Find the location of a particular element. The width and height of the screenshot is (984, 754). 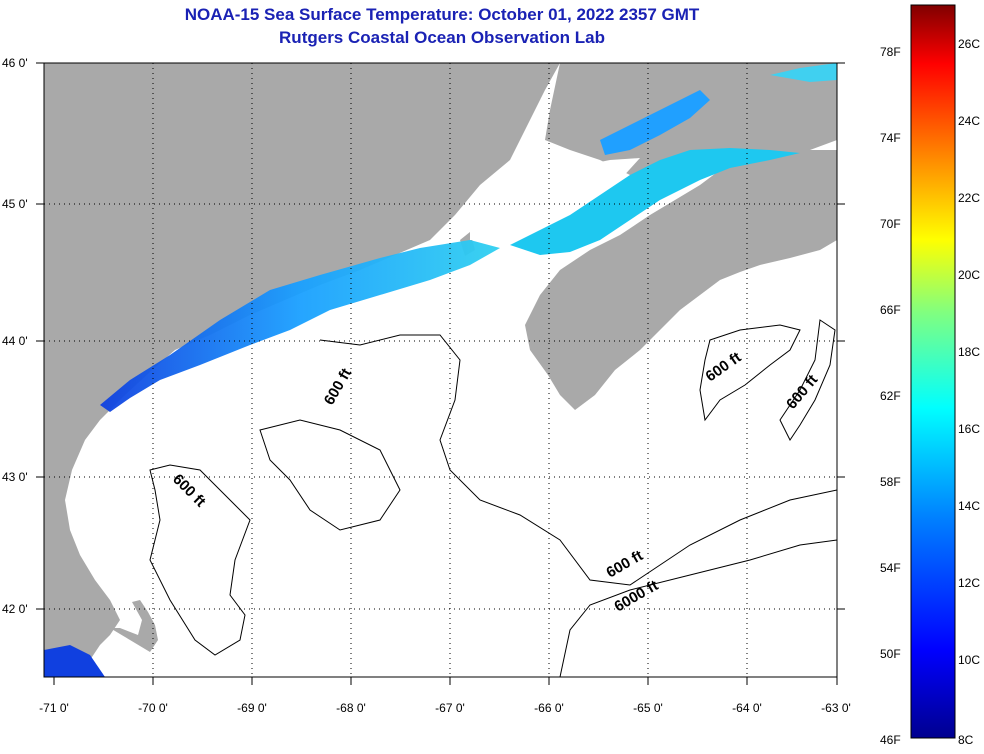

lon-label: -66 0' is located at coordinates (549, 708).